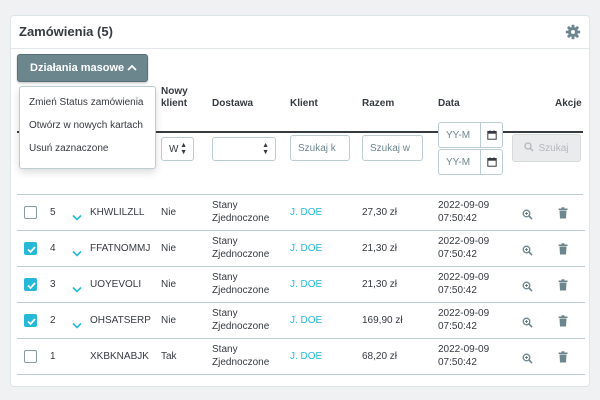  Describe the element at coordinates (546, 148) in the screenshot. I see `search-button: Szukaj` at that location.